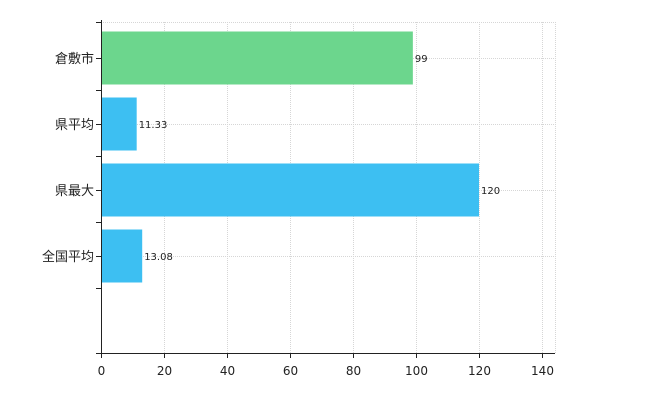 This screenshot has height=400, width=650. I want to click on data-label-4: 13.08, so click(158, 257).